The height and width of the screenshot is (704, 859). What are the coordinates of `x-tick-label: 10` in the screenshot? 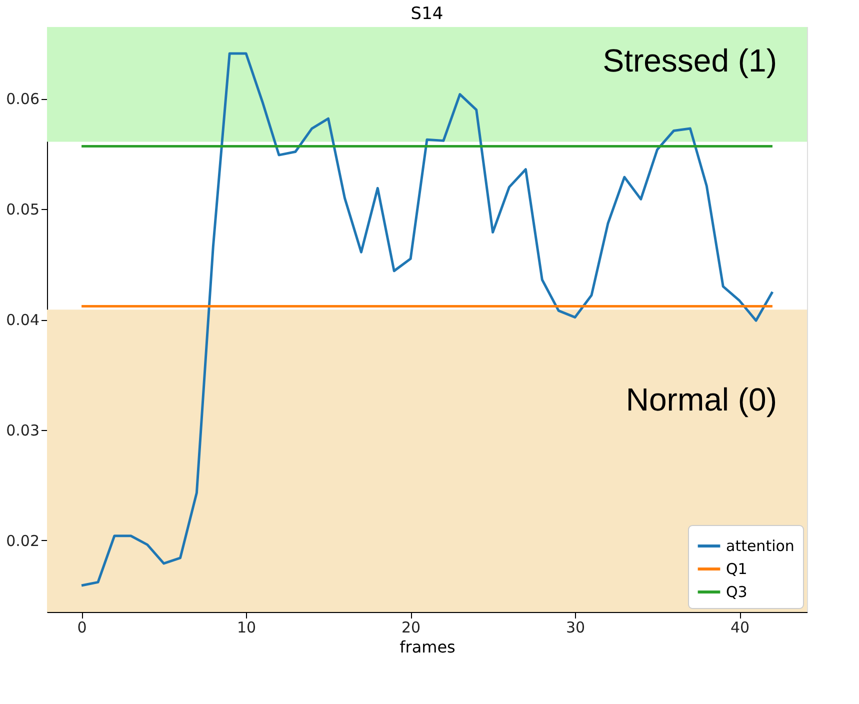 It's located at (246, 627).